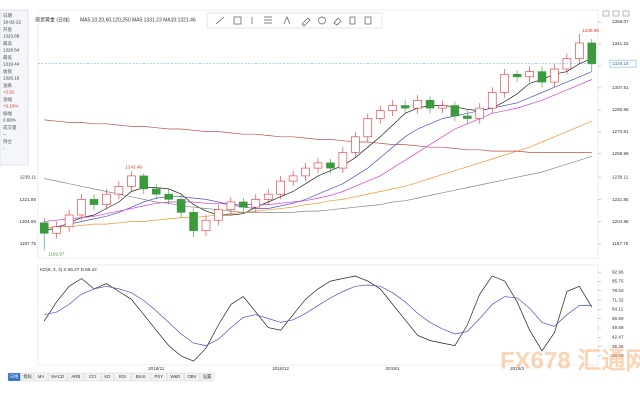 The height and width of the screenshot is (400, 640). What do you see at coordinates (14, 87) in the screenshot?
I see `info-panel` at bounding box center [14, 87].